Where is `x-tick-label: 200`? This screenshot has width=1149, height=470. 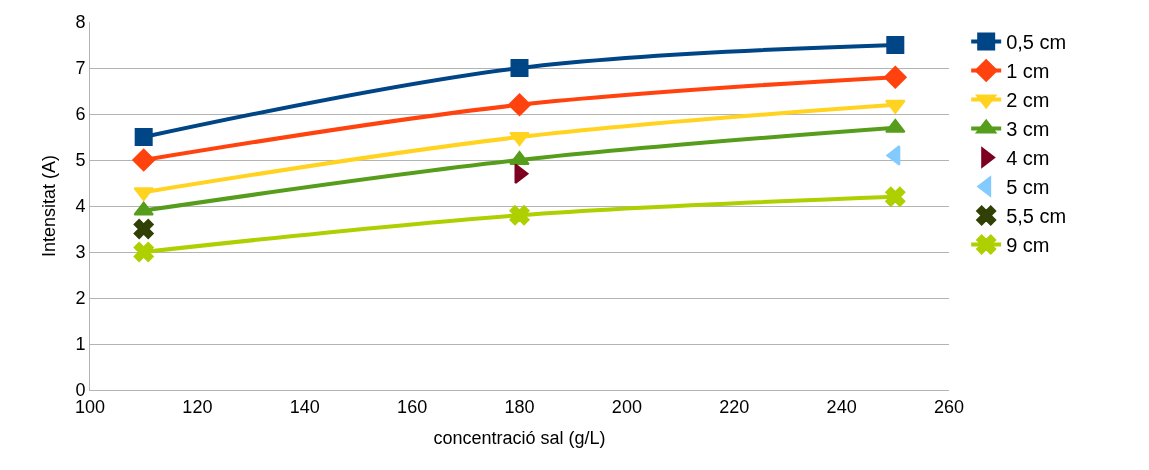
x-tick-label: 200 is located at coordinates (626, 406).